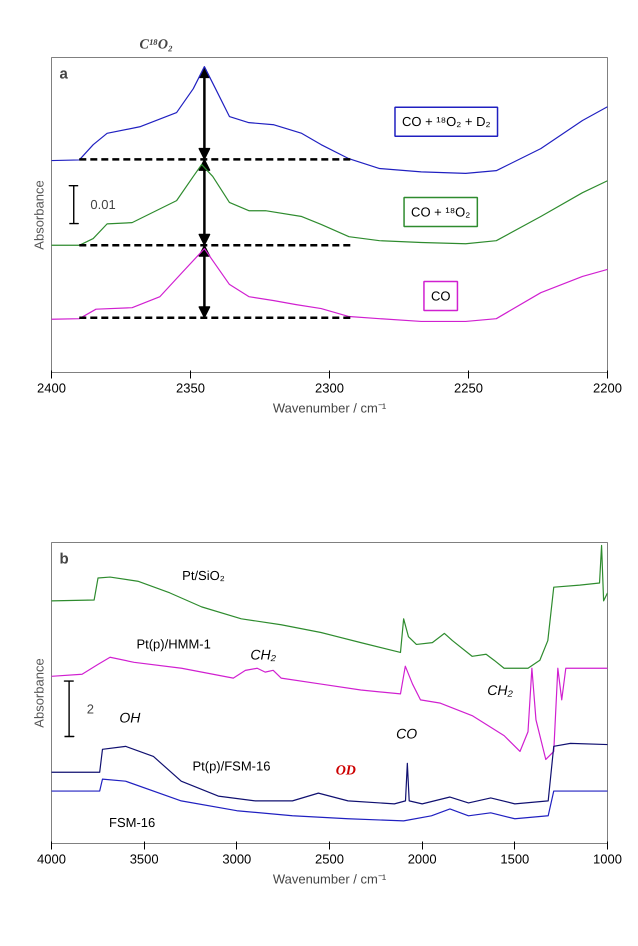 Image resolution: width=638 pixels, height=946 pixels. I want to click on series-label: Pt(p)/FSM-16, so click(231, 766).